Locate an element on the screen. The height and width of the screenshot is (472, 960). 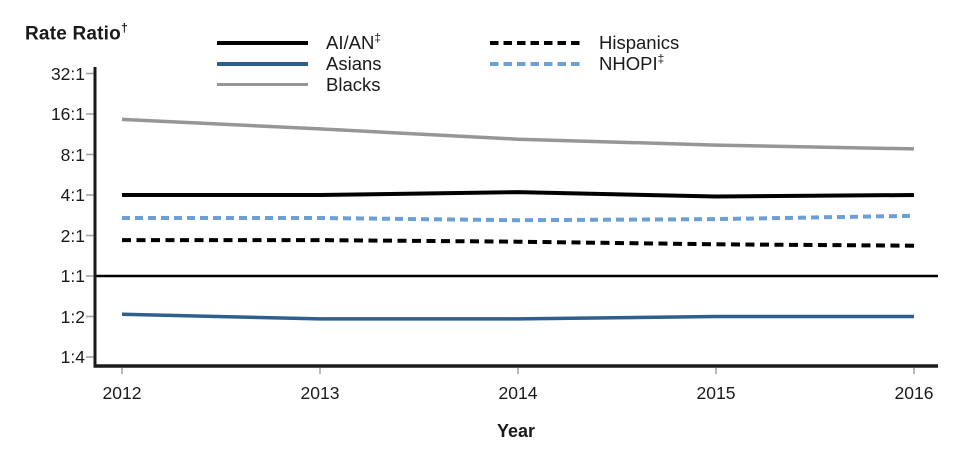
blacks-line-swatch is located at coordinates (262, 84).